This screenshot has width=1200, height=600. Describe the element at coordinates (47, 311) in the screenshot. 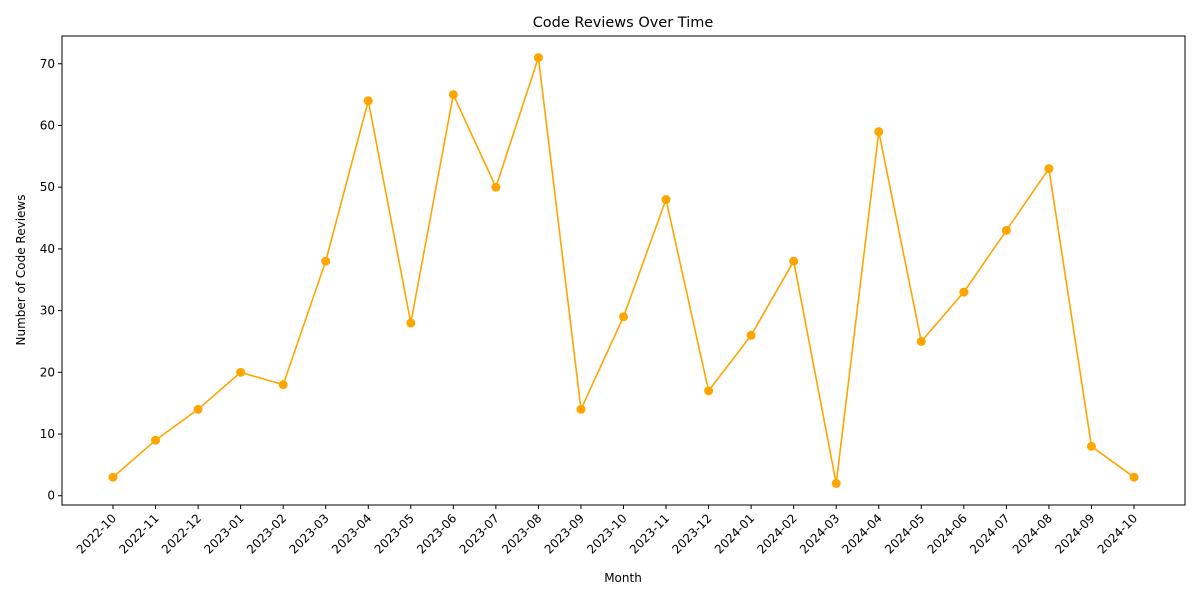

I see `y-tick-label: 30` at that location.